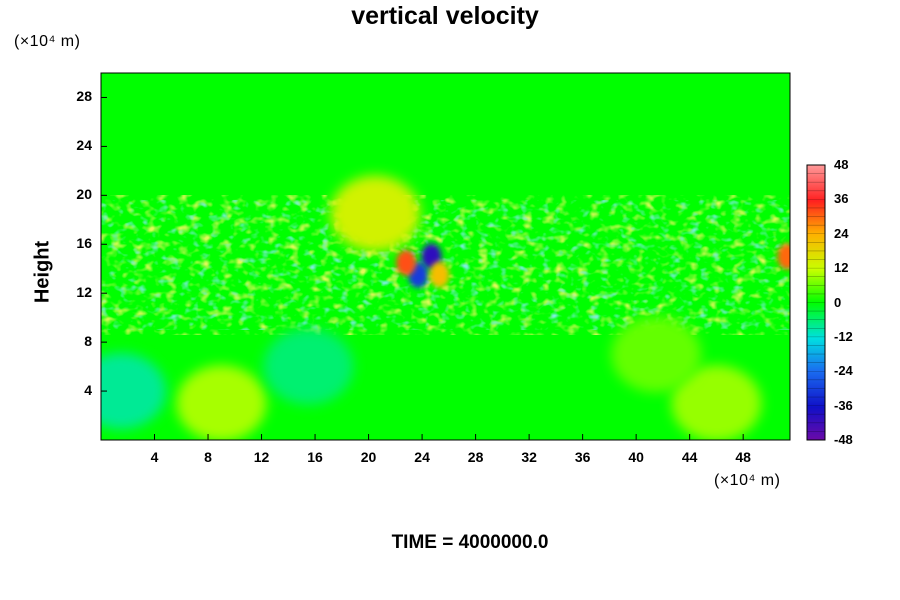  I want to click on y-axis-ticks, so click(104, 244).